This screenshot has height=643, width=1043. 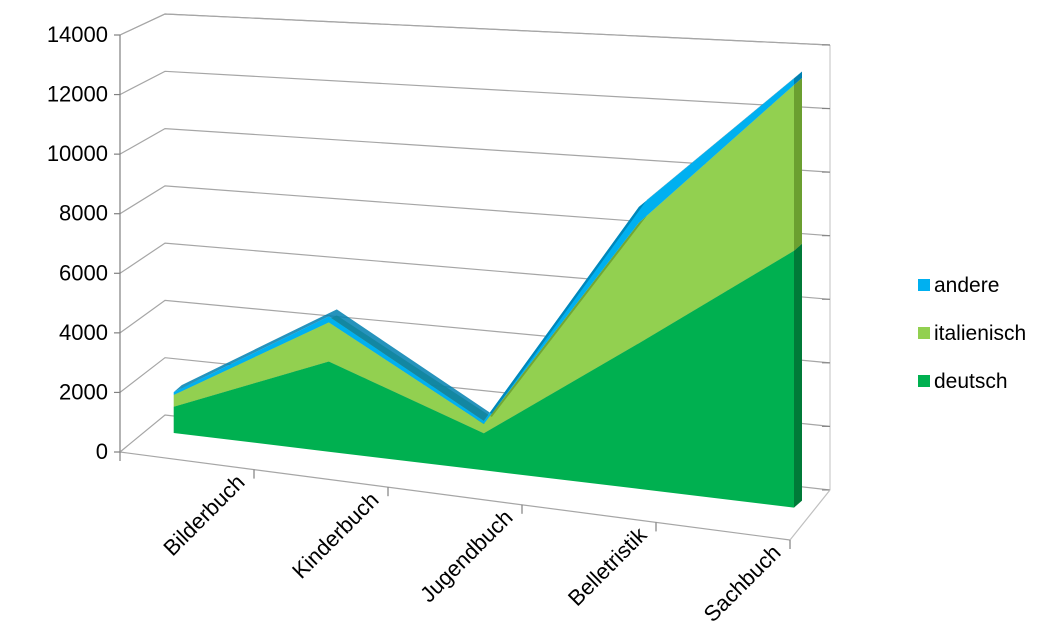 I want to click on x-tick-label: Belletristik, so click(x=607, y=566).